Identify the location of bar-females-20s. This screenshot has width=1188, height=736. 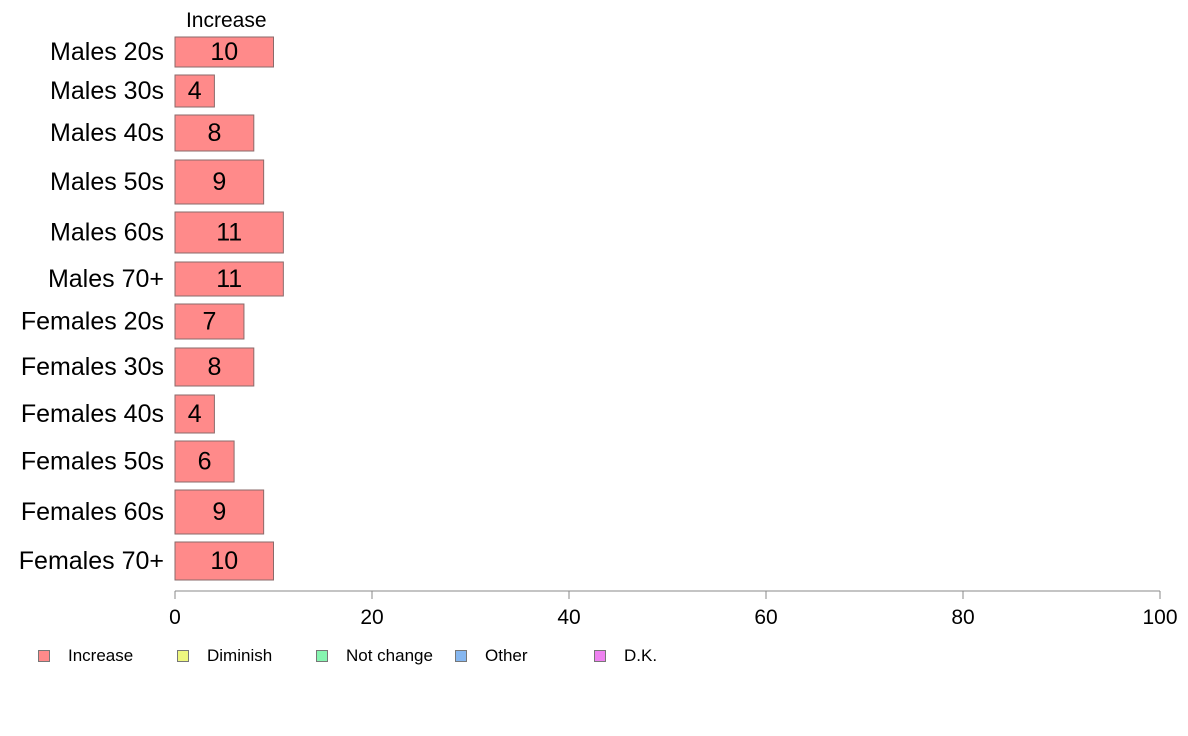
(209, 321).